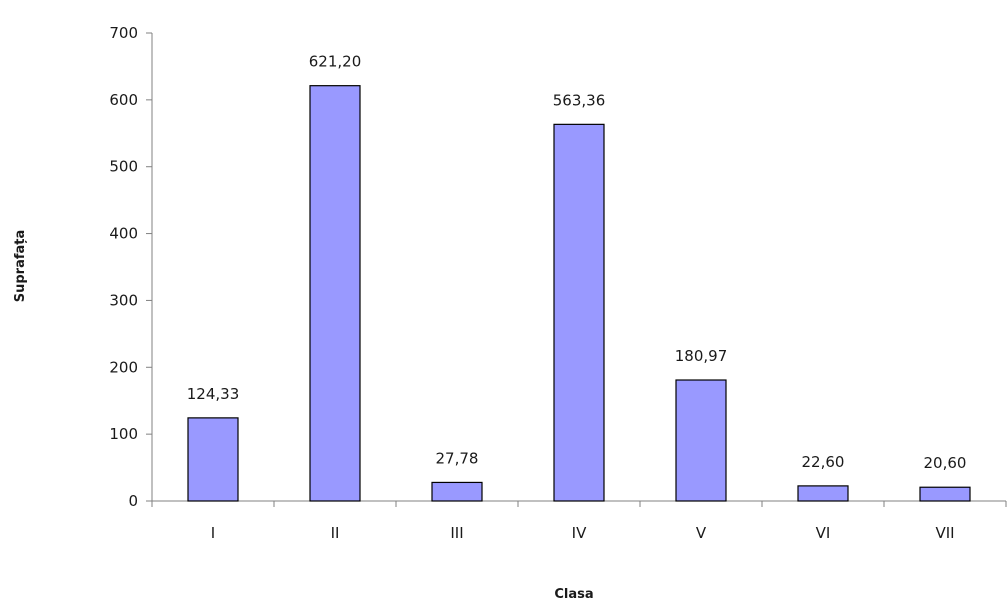 The image size is (1007, 608). I want to click on data-label-I: 124,33, so click(213, 394).